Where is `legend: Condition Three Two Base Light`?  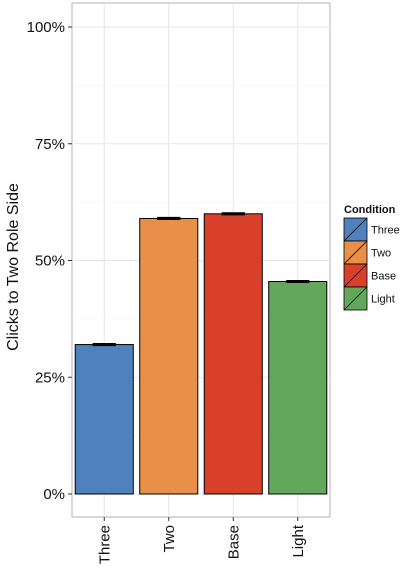
legend: Condition Three Two Base Light is located at coordinates (371, 257).